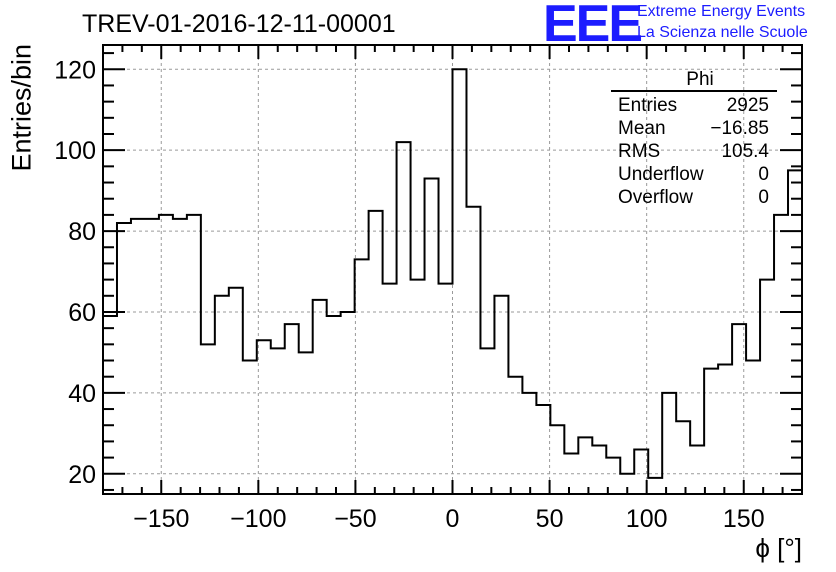 This screenshot has width=836, height=572. Describe the element at coordinates (642, 128) in the screenshot. I see `stats-label: Mean` at that location.